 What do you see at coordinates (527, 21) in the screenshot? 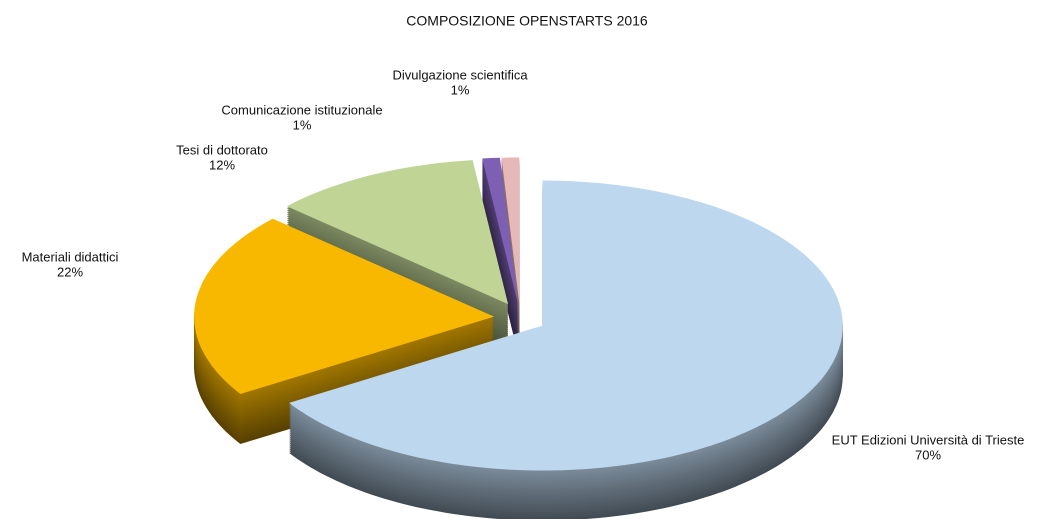
I see `chart-title: COMPOSIZIONE OPENSTARTS 2016` at bounding box center [527, 21].